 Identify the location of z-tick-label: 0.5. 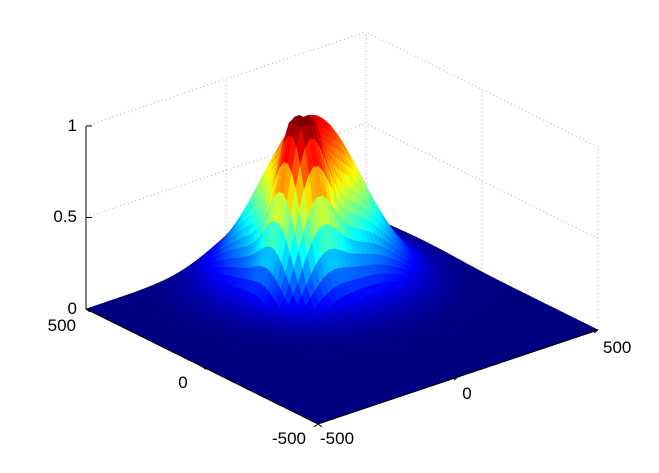
(65, 216).